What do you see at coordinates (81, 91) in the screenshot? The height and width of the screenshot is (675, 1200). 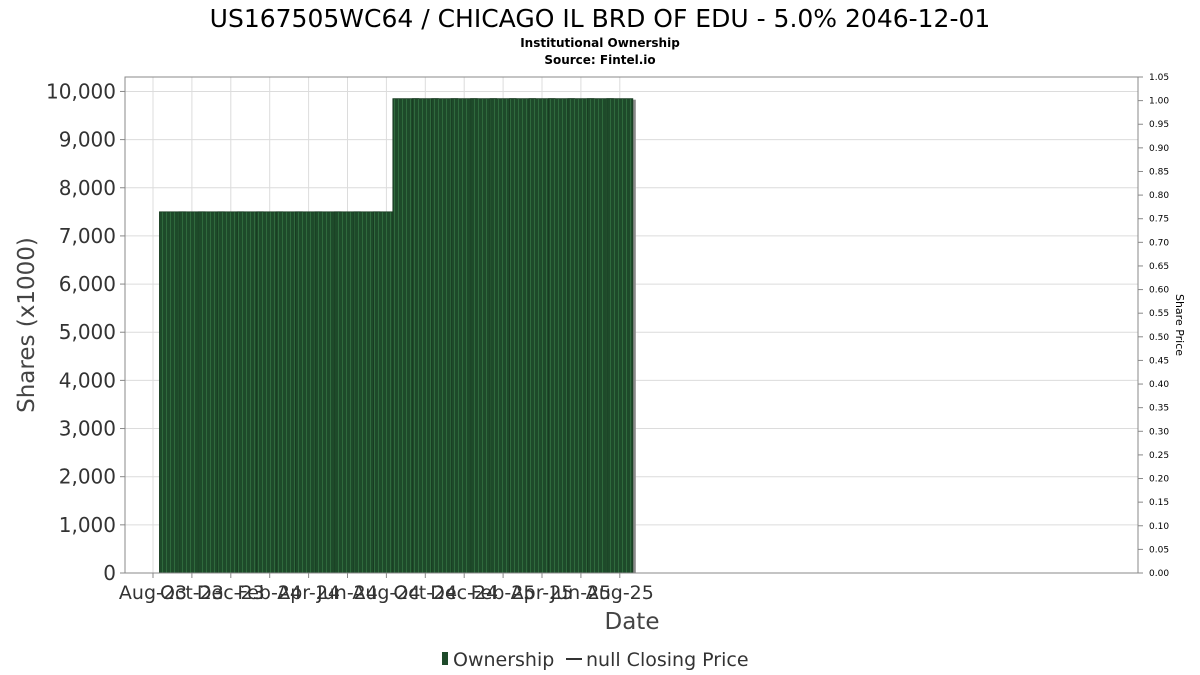 I see `y-tick-label: 10,000` at bounding box center [81, 91].